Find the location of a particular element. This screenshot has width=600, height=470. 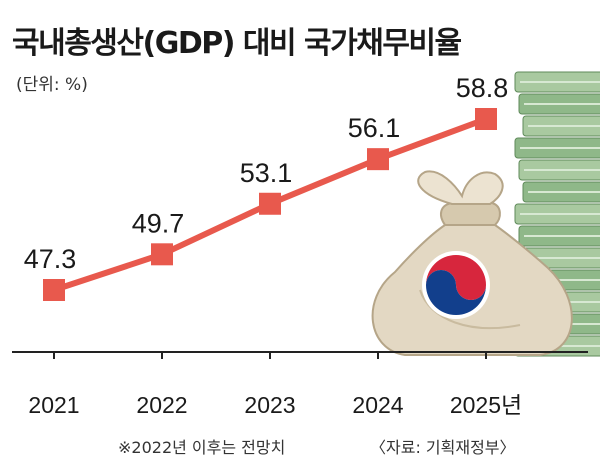

data-label: 53.1 is located at coordinates (266, 173).